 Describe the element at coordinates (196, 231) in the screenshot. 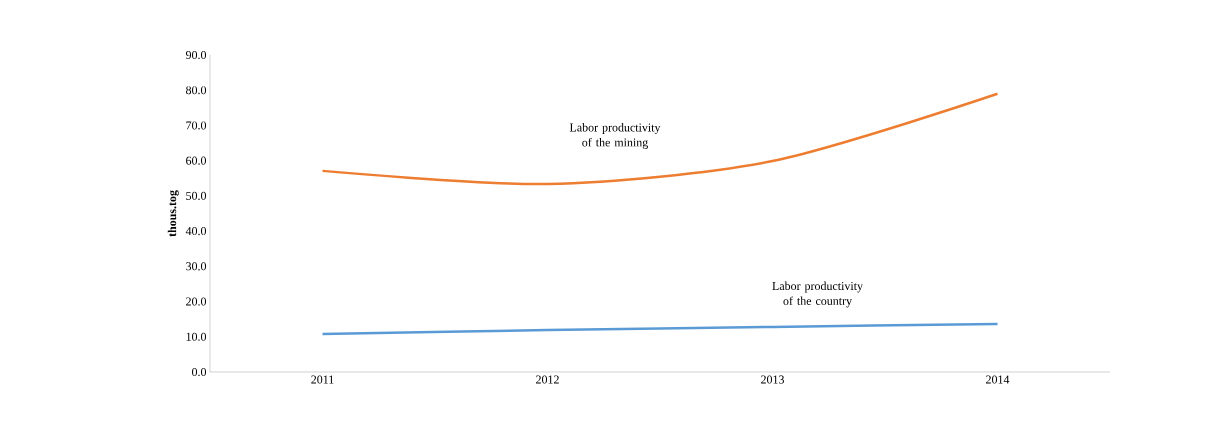

I see `y-tick-label: 40.0` at that location.